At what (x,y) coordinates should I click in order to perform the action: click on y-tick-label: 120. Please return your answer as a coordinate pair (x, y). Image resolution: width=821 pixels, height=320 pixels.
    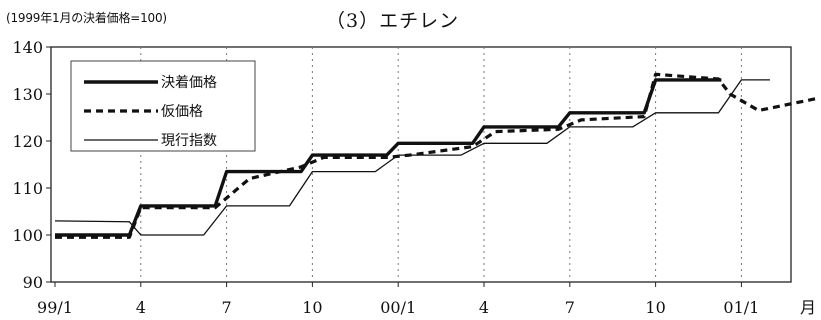
    Looking at the image, I should click on (27, 141).